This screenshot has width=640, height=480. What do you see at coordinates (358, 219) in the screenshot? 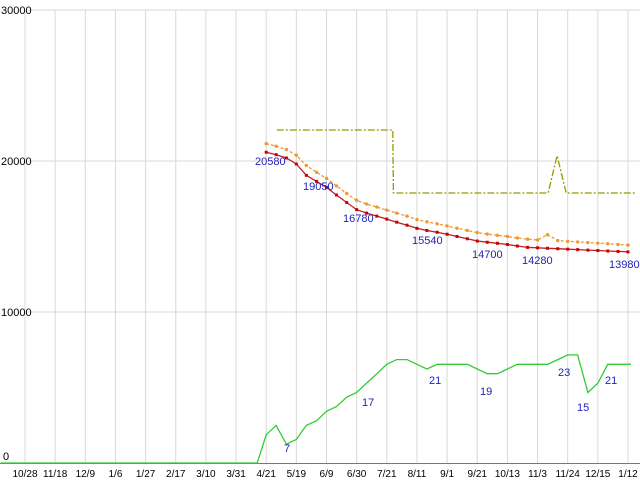
I see `value-annotation: 16780` at bounding box center [358, 219].